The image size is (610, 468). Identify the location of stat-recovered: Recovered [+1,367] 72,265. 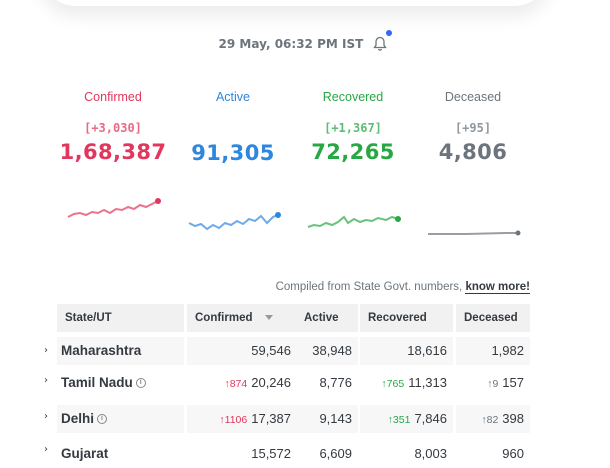
(353, 127).